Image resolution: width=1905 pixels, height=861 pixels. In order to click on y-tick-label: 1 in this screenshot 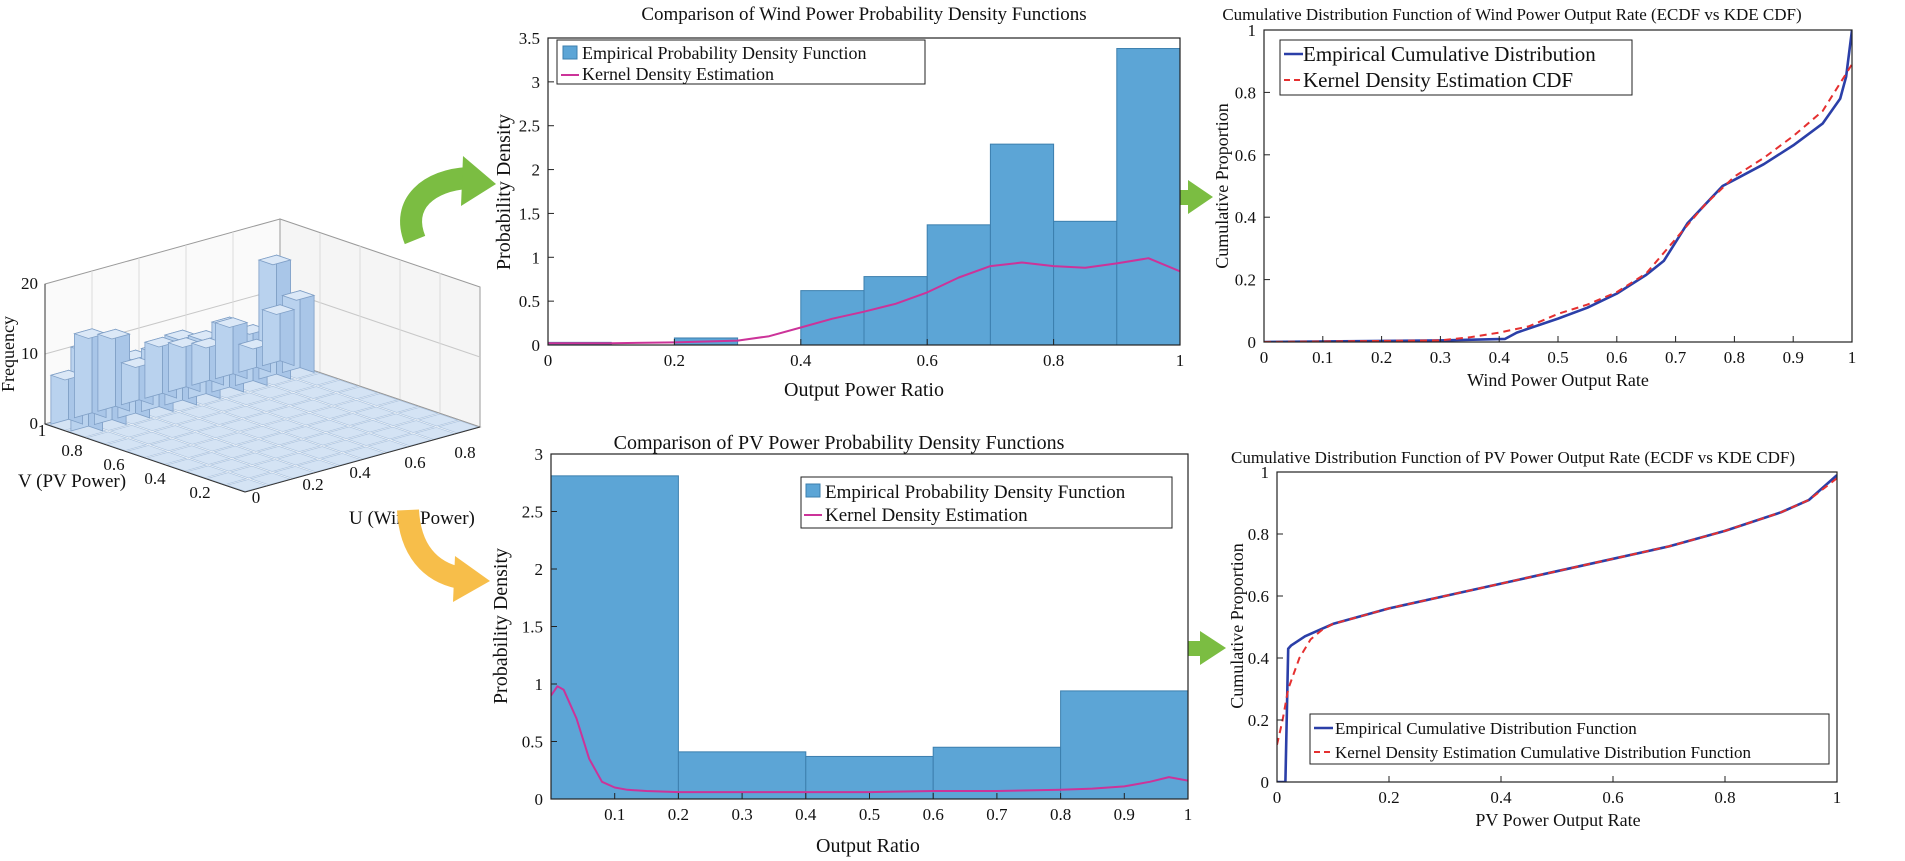, I will do `click(1252, 30)`.